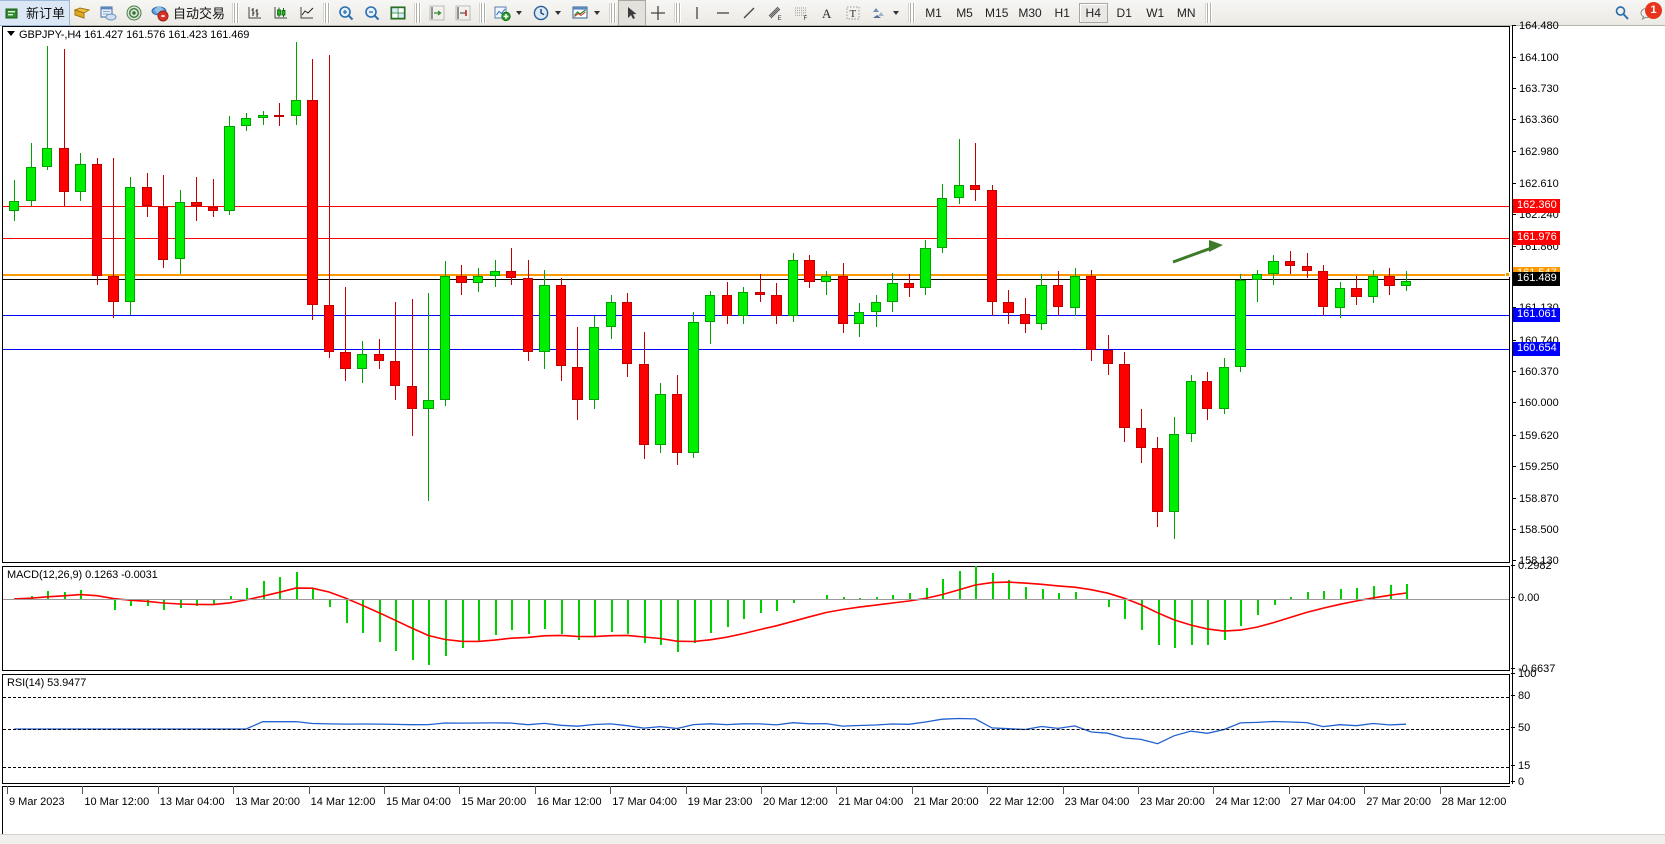 The height and width of the screenshot is (844, 1665). I want to click on notifications-button: 1, so click(1650, 13).